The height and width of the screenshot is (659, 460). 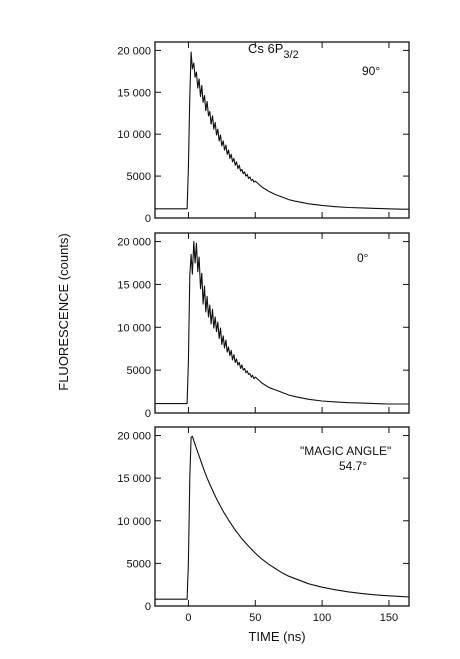 What do you see at coordinates (148, 219) in the screenshot?
I see `panel-top-ytick-label: 0` at bounding box center [148, 219].